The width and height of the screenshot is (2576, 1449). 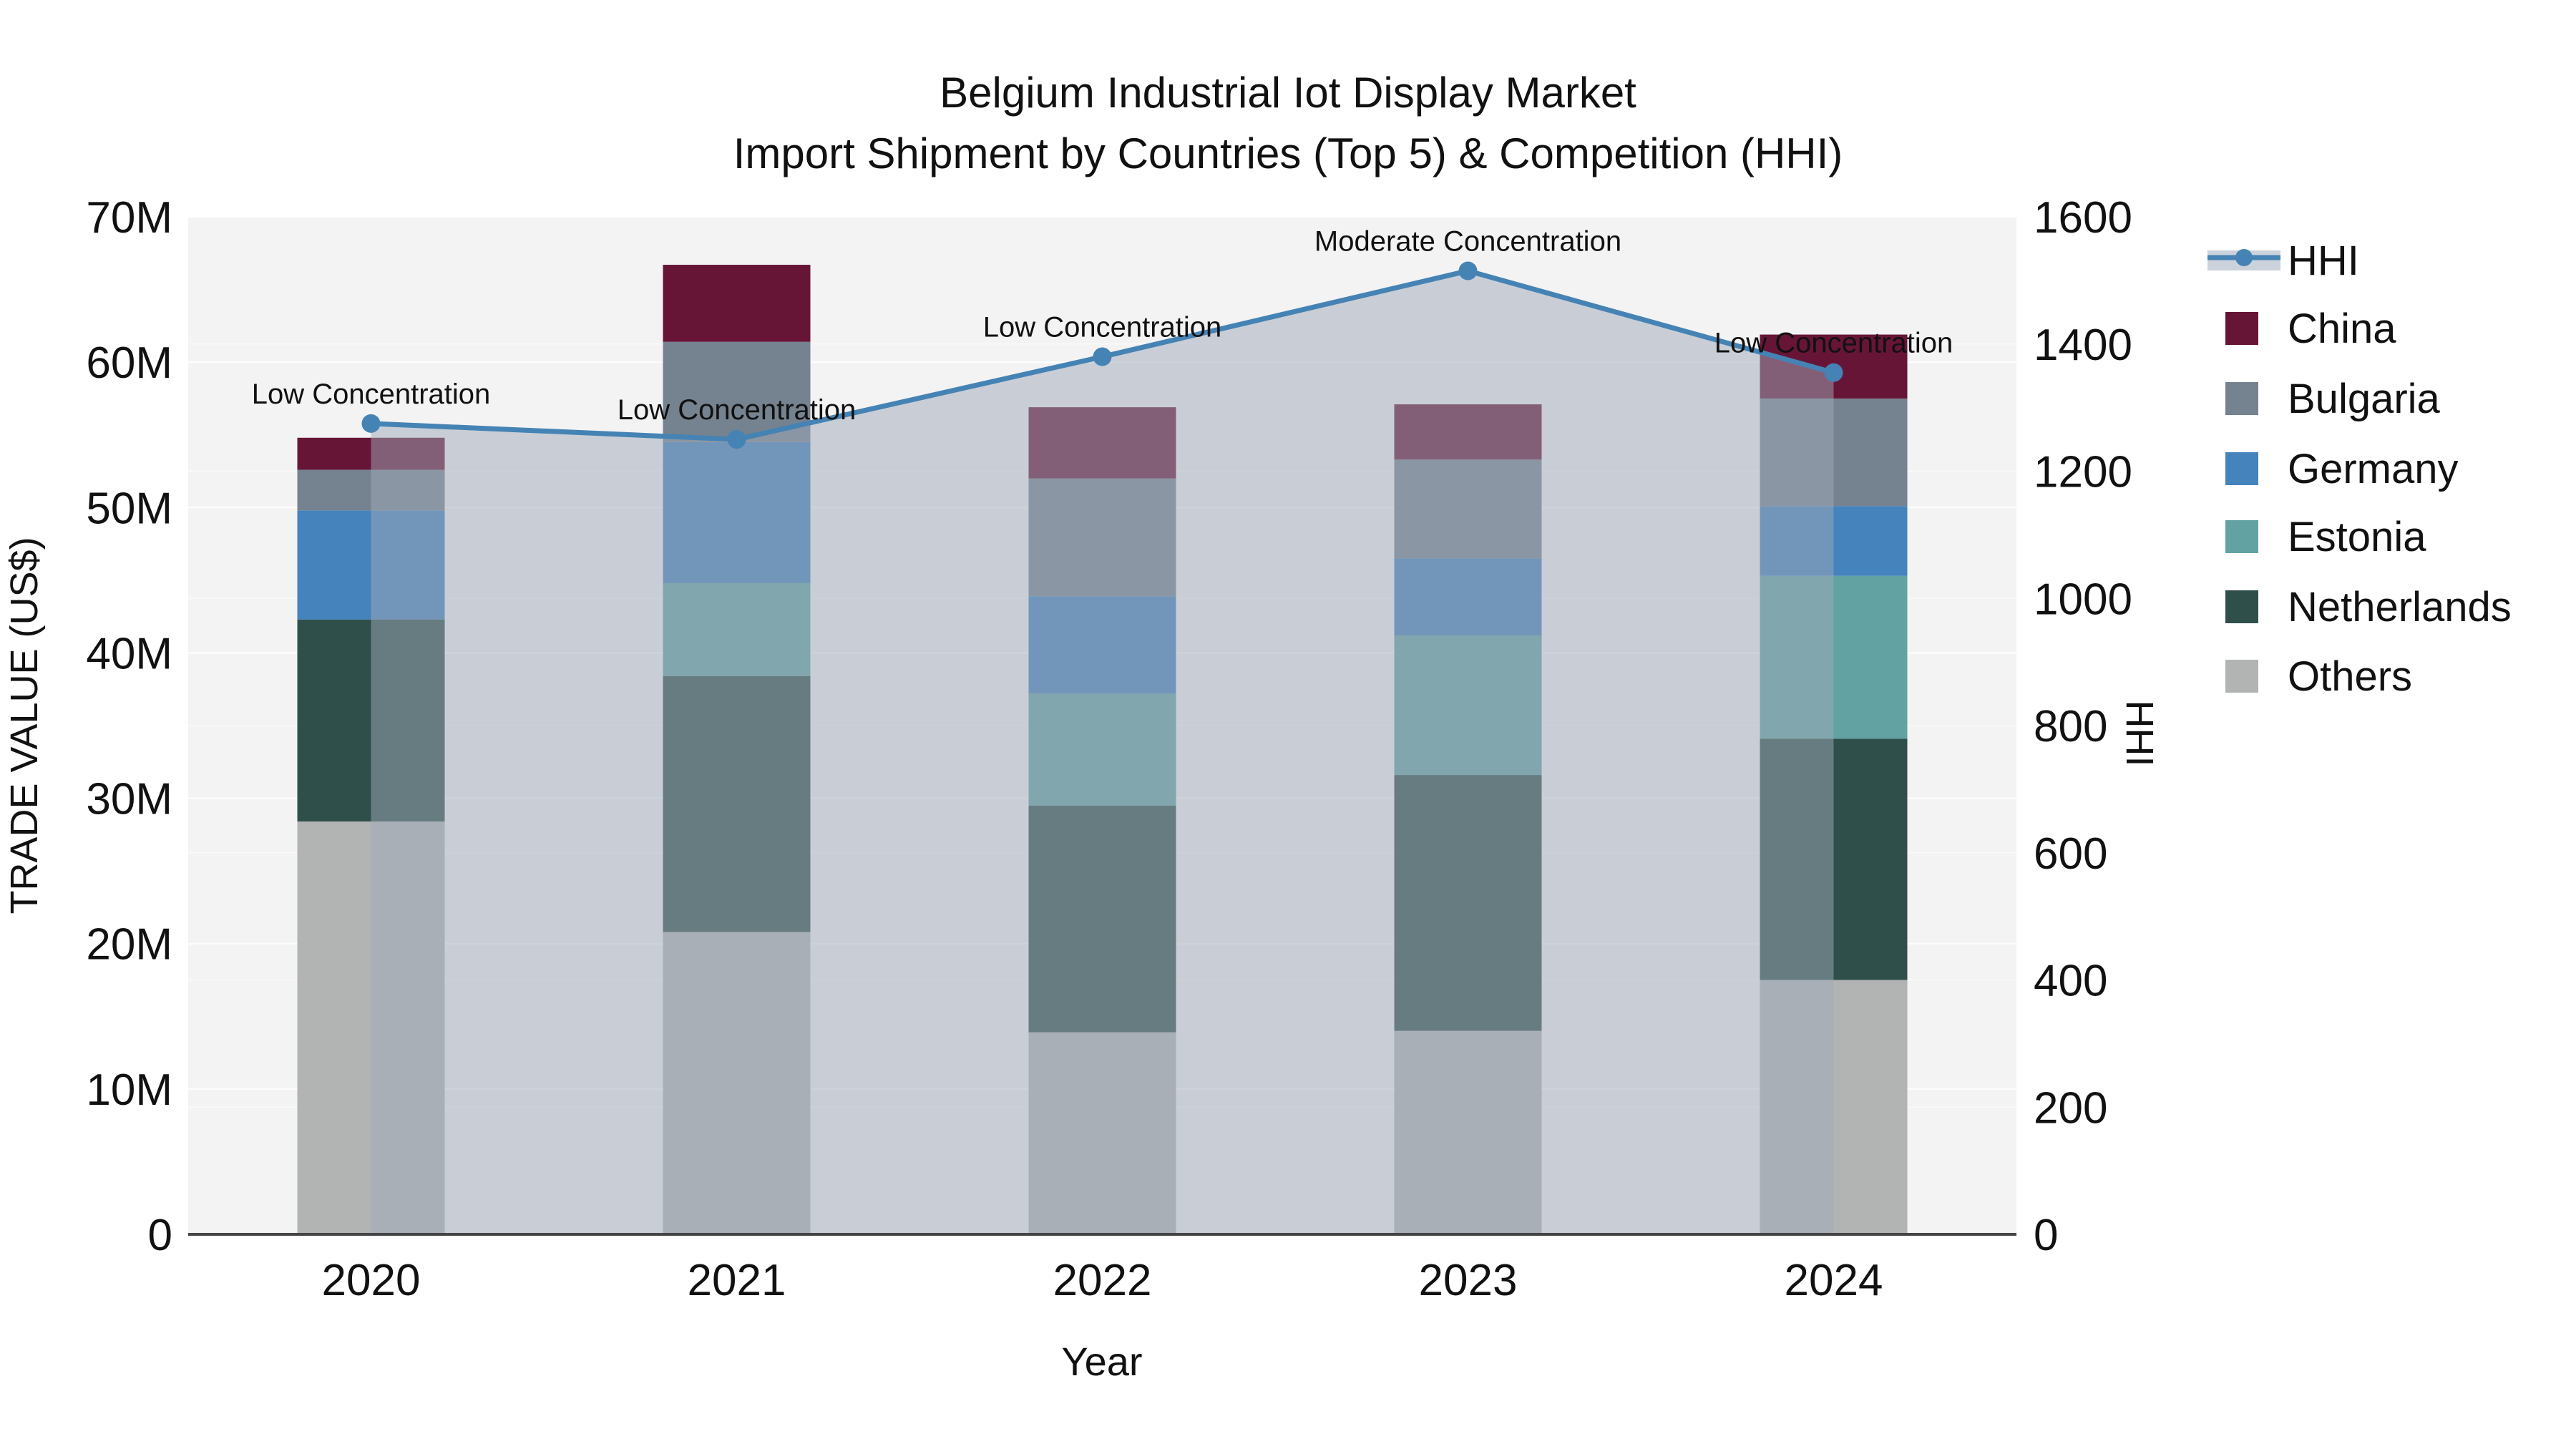 What do you see at coordinates (2241, 676) in the screenshot?
I see `legend-swatch-others` at bounding box center [2241, 676].